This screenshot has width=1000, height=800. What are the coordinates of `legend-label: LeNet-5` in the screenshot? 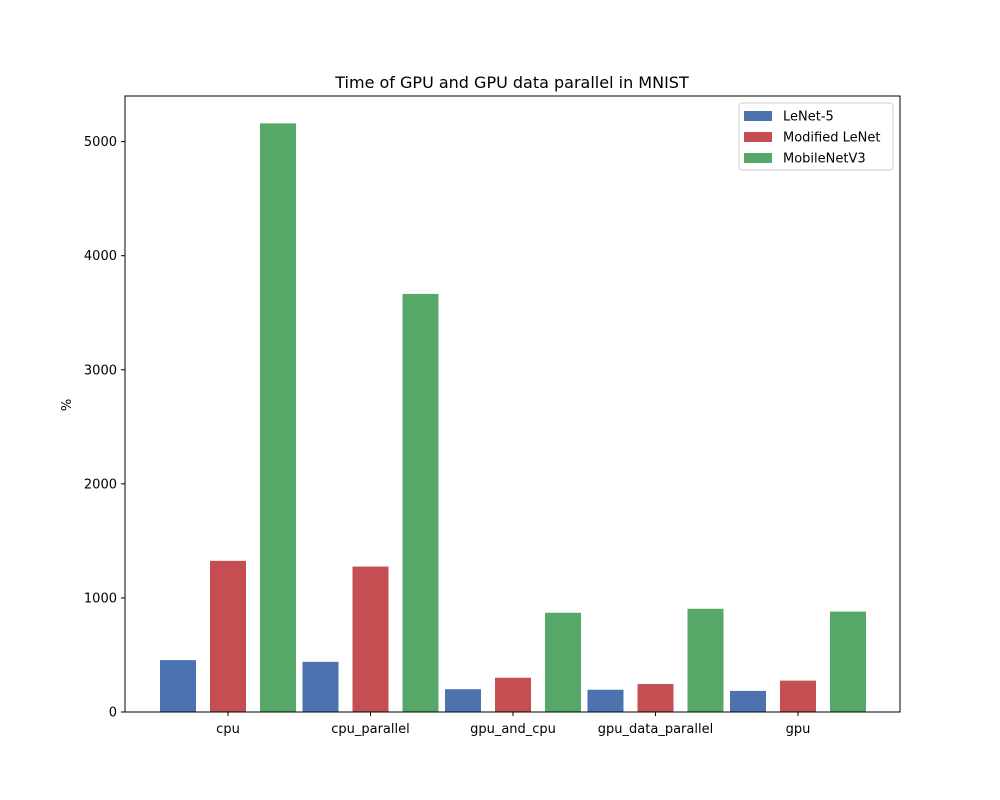 It's located at (808, 117).